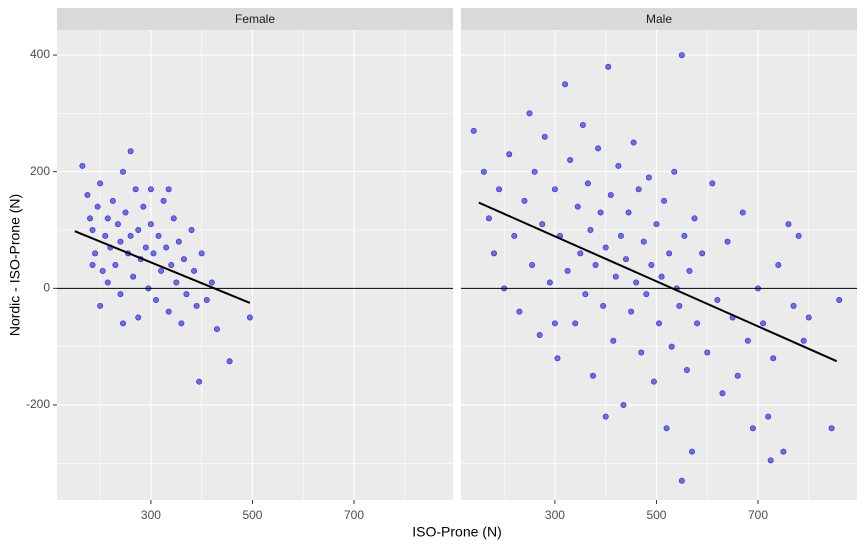 Image resolution: width=865 pixels, height=547 pixels. What do you see at coordinates (658, 282) in the screenshot?
I see `fit-line` at bounding box center [658, 282].